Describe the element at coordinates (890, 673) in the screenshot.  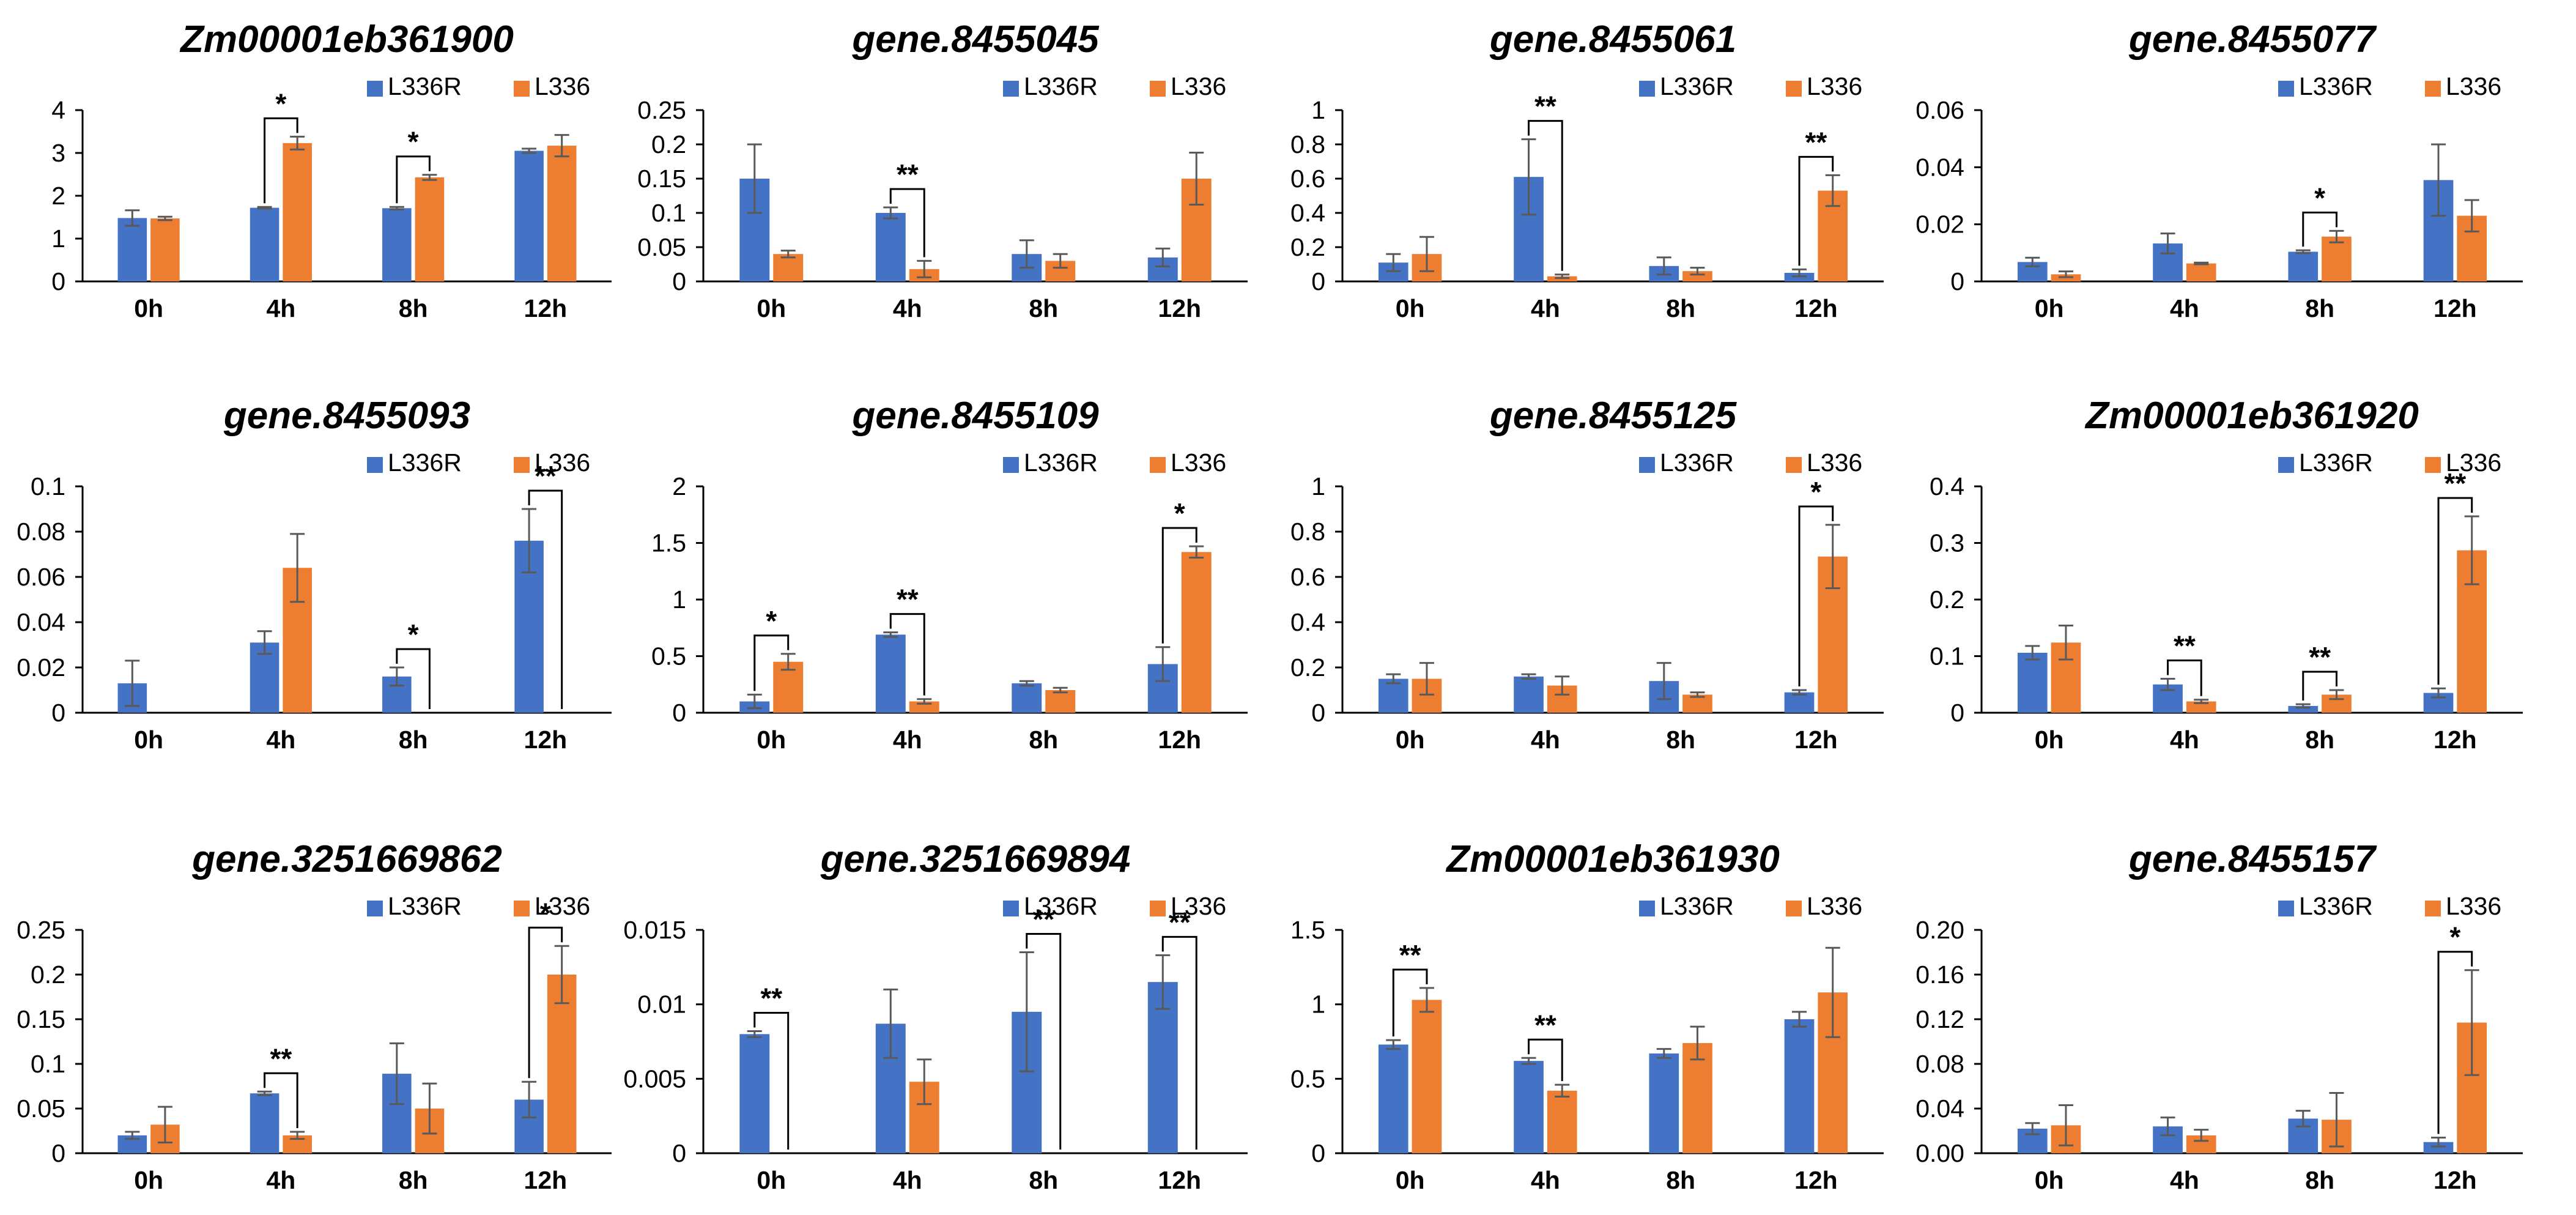
I see `bar-l336r-4h` at that location.